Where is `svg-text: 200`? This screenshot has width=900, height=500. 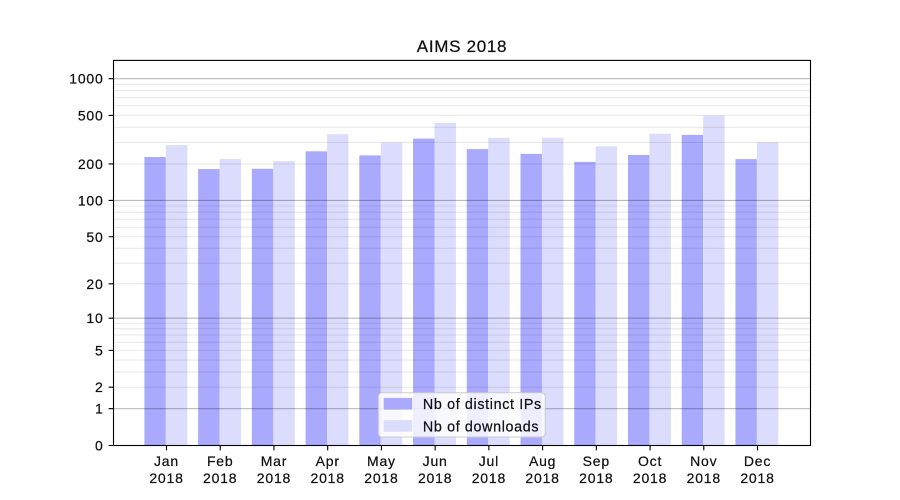 svg-text: 200 is located at coordinates (91, 164).